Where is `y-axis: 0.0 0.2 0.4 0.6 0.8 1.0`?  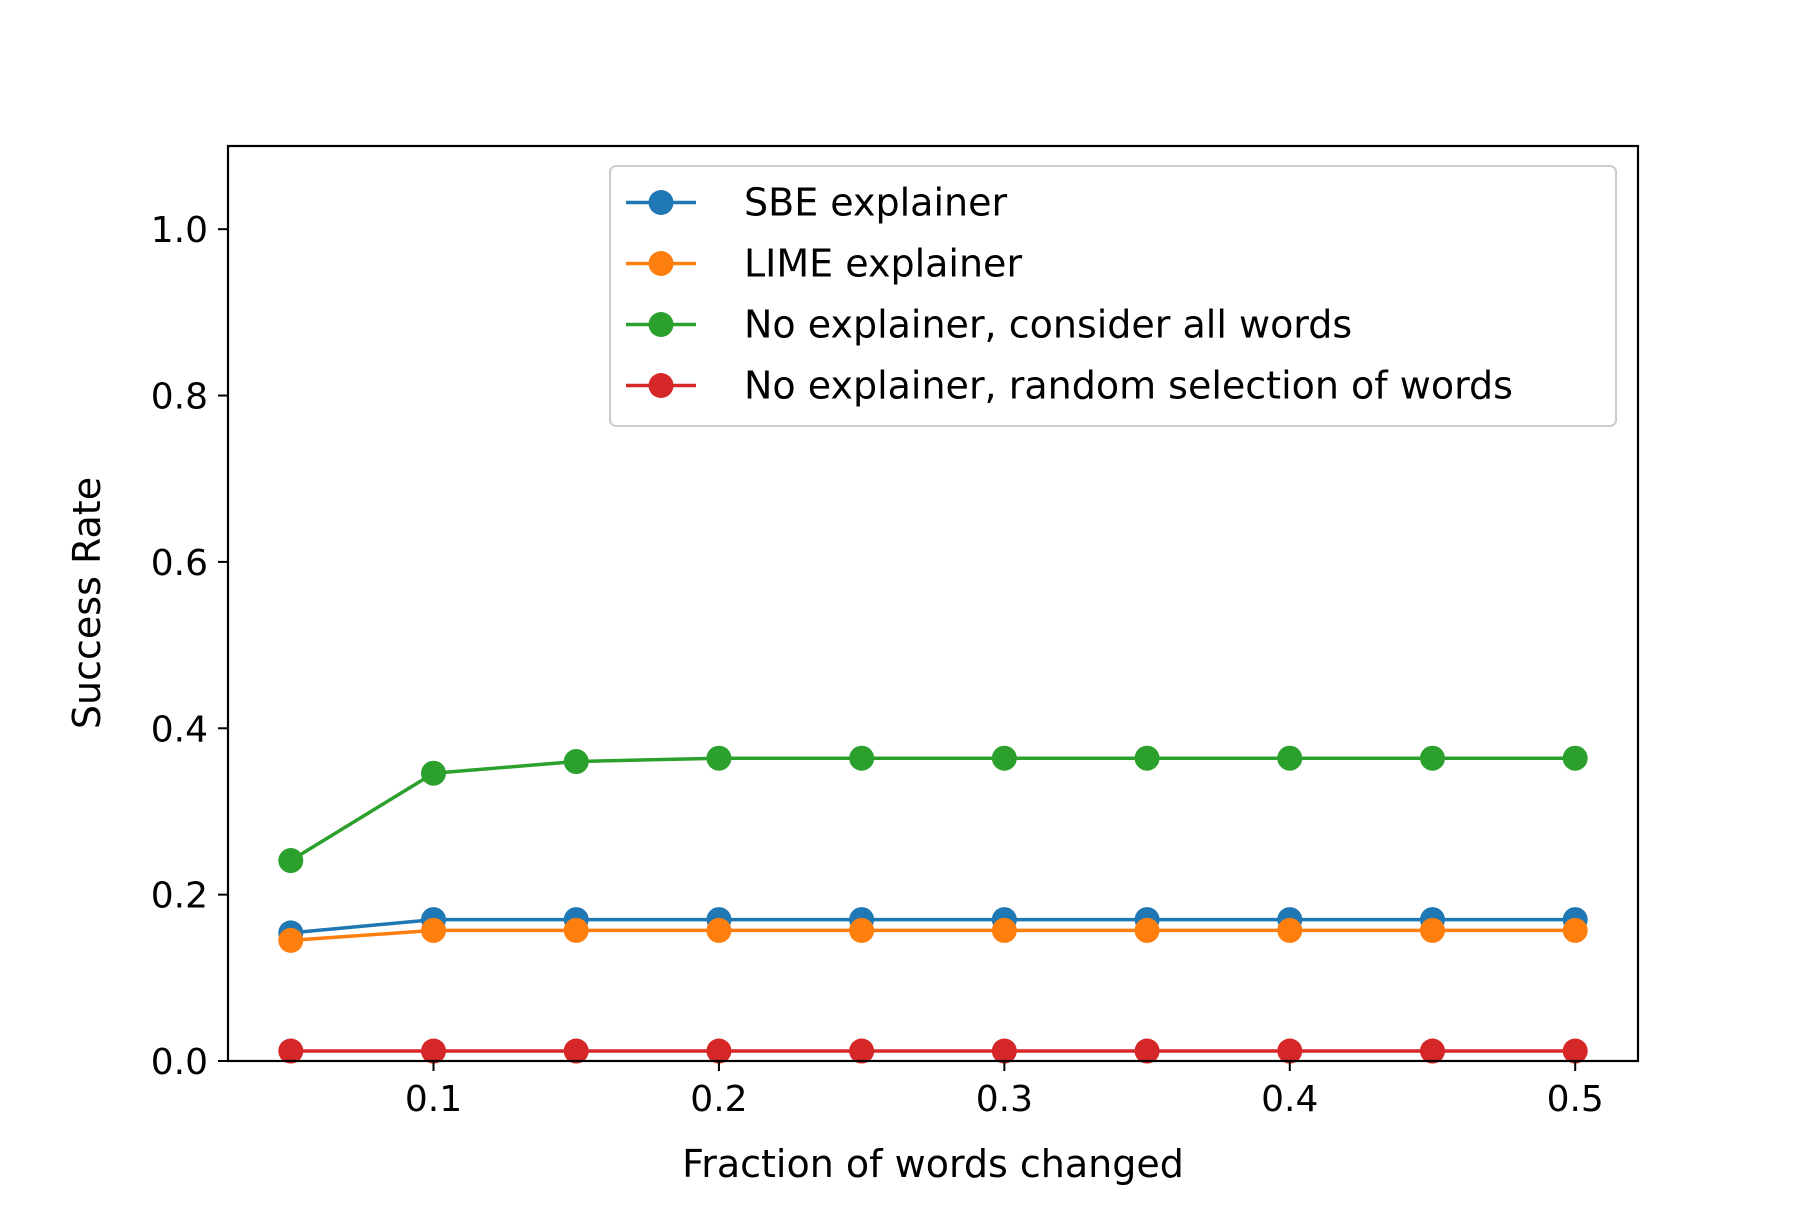
y-axis: 0.0 0.2 0.4 0.6 0.8 1.0 is located at coordinates (189, 646).